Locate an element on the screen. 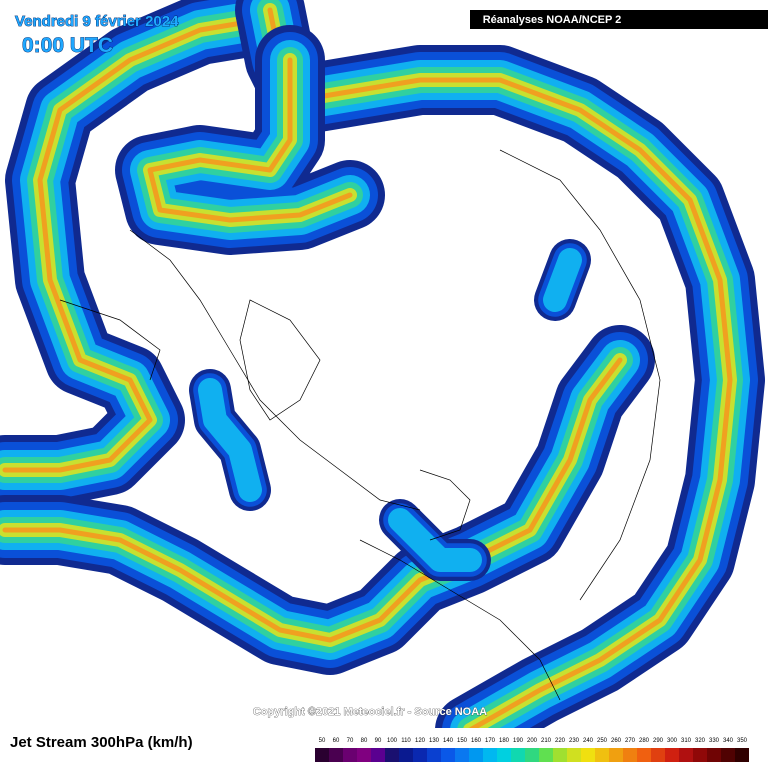 The height and width of the screenshot is (768, 768). legend-label: 250 is located at coordinates (602, 741).